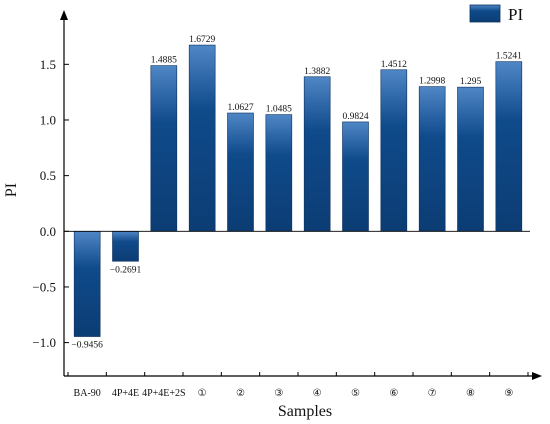 The image size is (550, 424). I want to click on data-label: 1.3882, so click(317, 72).